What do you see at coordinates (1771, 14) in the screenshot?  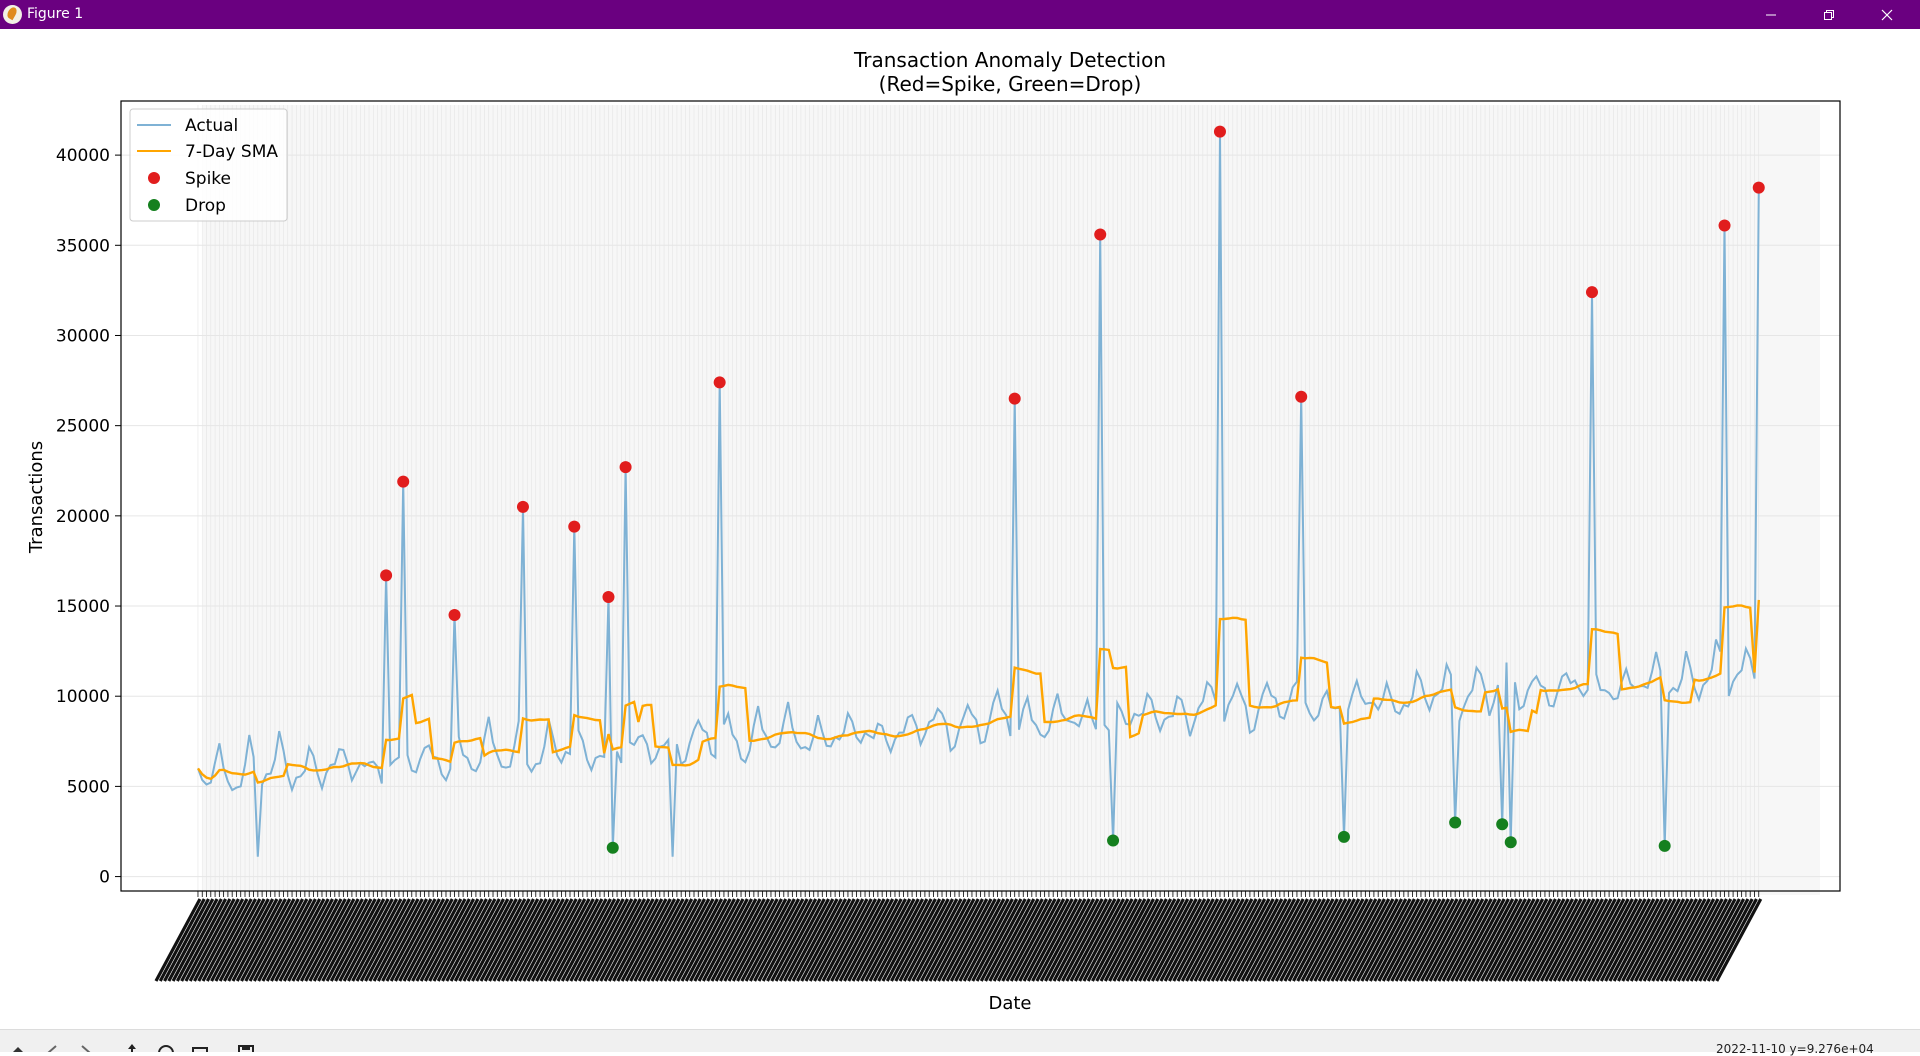 I see `minimize-button` at bounding box center [1771, 14].